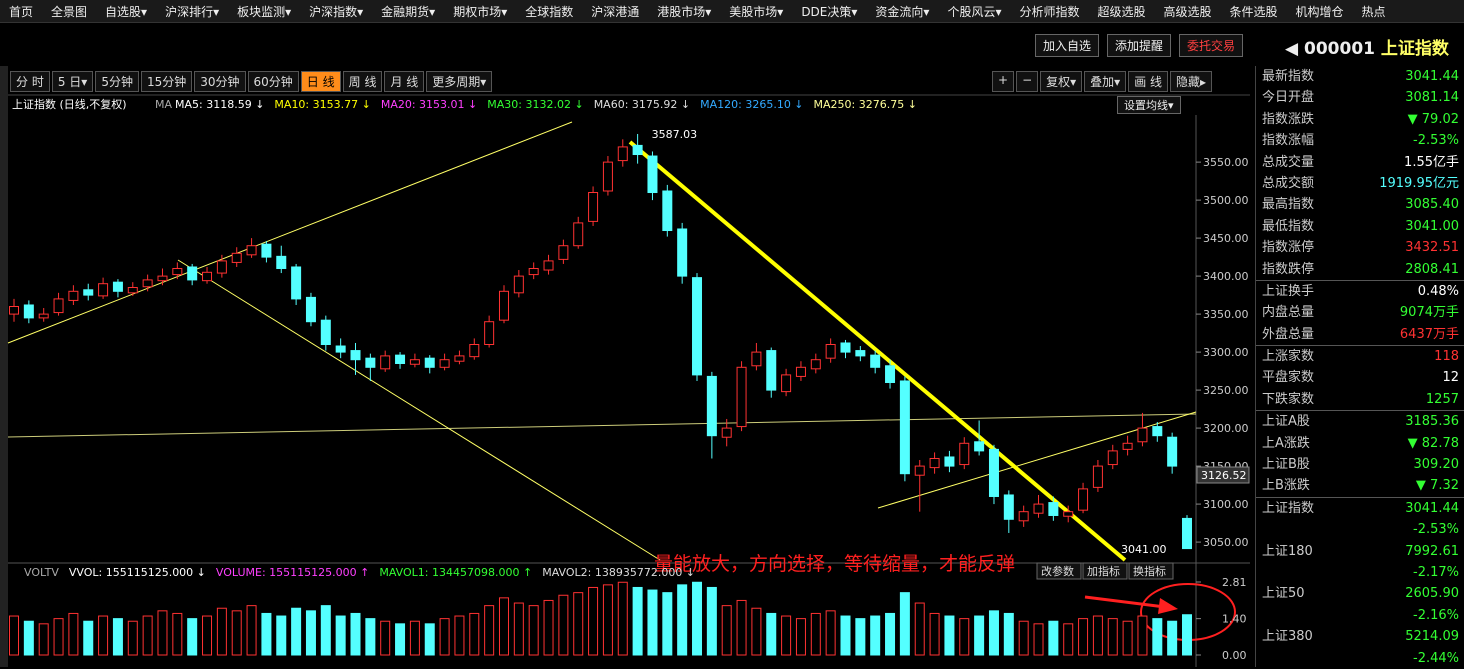 The width and height of the screenshot is (1464, 669). I want to click on volume-button: 加指标, so click(1105, 571).